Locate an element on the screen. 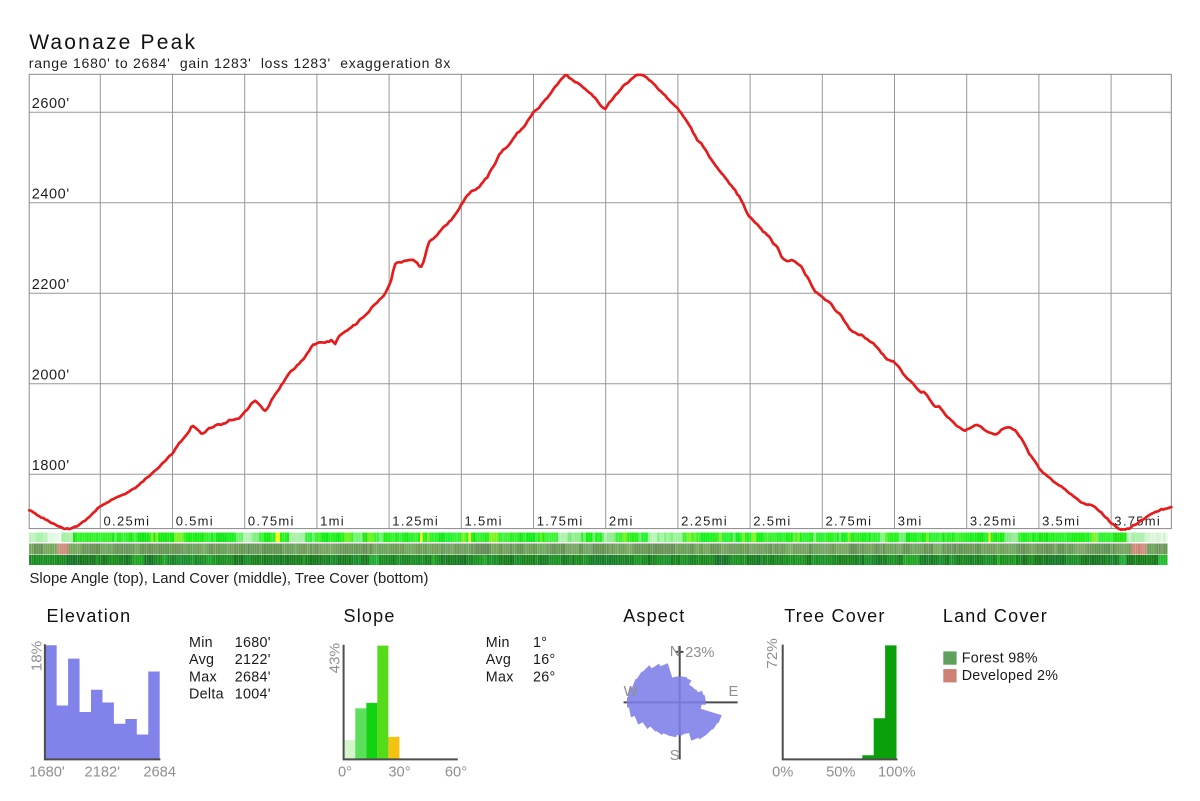  svg-text: N is located at coordinates (675, 652).